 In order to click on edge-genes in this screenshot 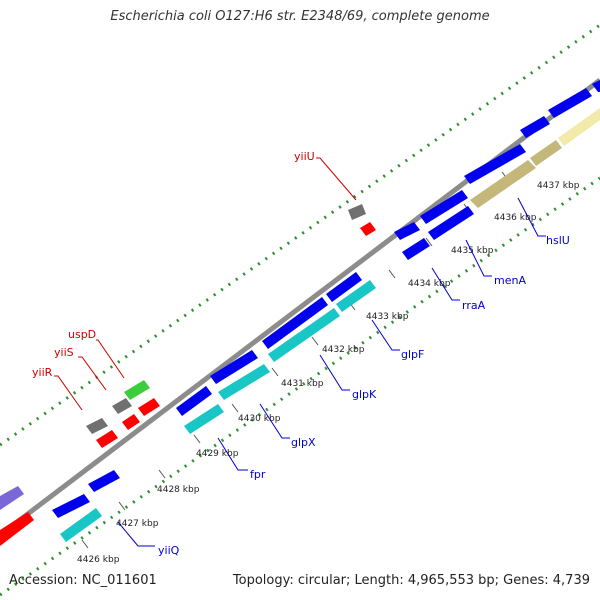, I will do `click(17, 516)`.